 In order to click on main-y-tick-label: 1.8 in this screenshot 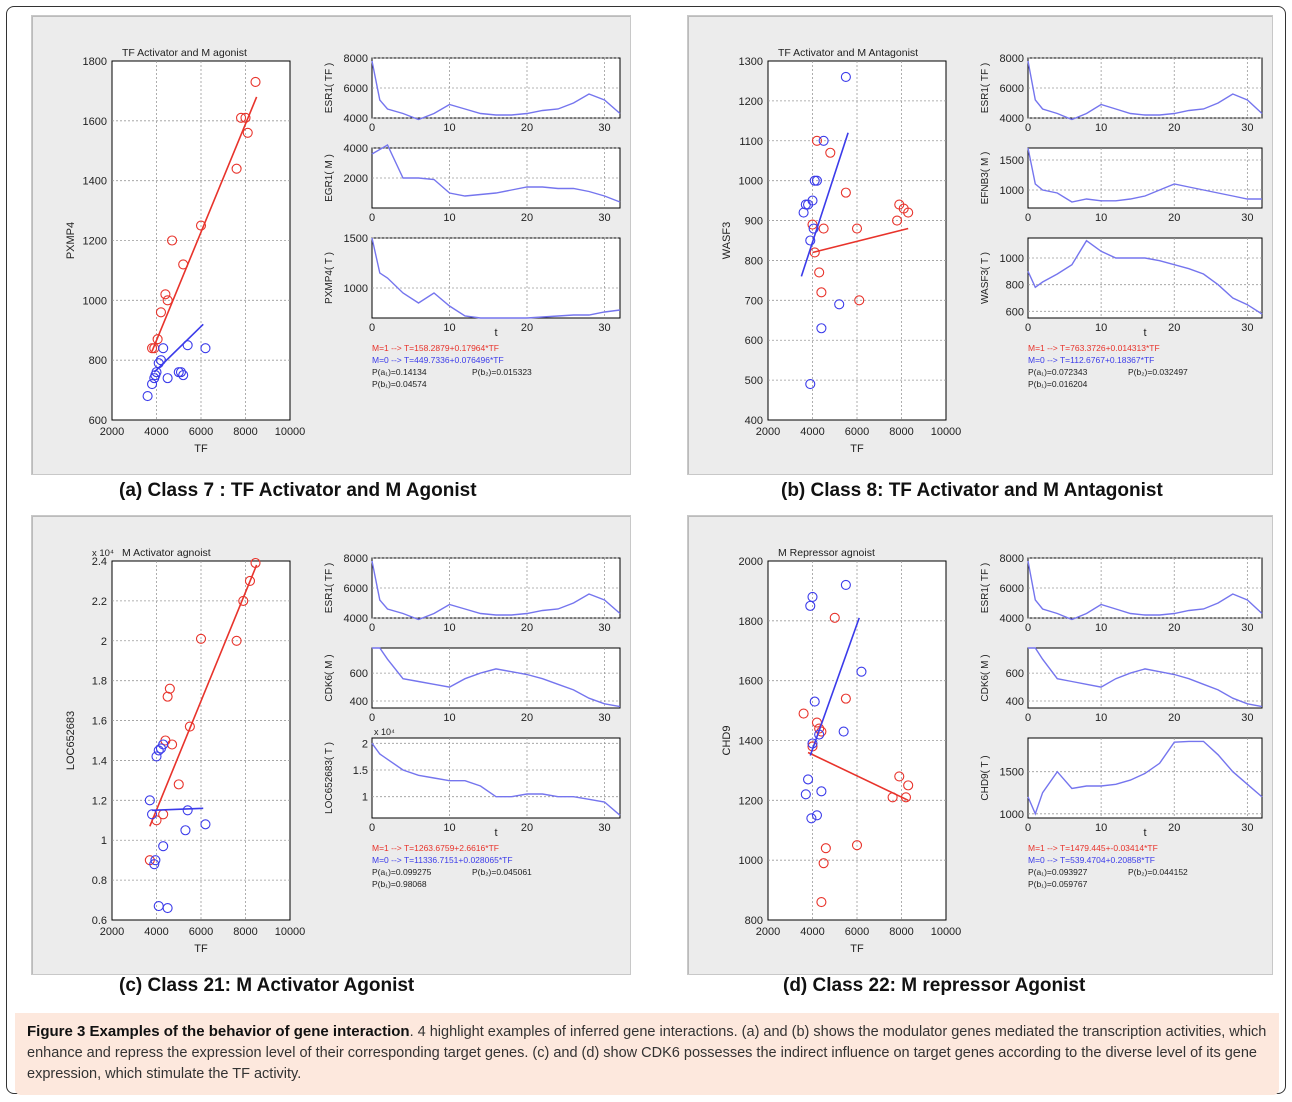, I will do `click(99, 682)`.